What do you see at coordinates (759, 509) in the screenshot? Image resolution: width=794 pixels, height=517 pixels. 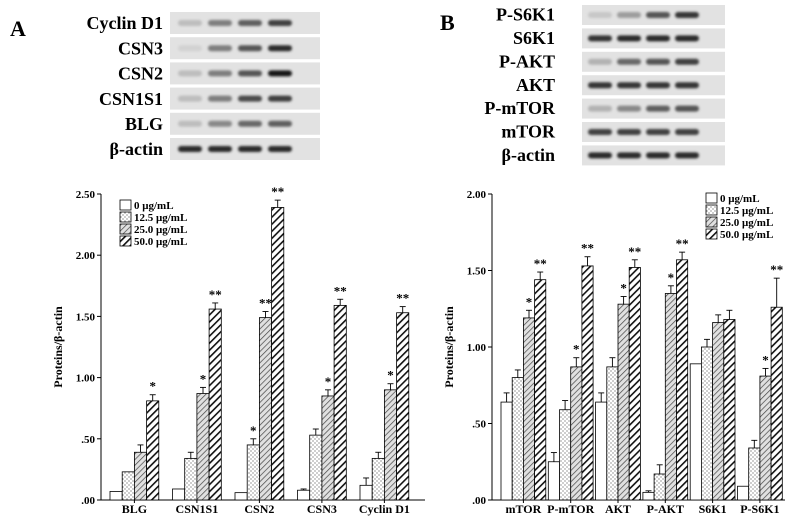 I see `x-tick-label: P-S6K1` at bounding box center [759, 509].